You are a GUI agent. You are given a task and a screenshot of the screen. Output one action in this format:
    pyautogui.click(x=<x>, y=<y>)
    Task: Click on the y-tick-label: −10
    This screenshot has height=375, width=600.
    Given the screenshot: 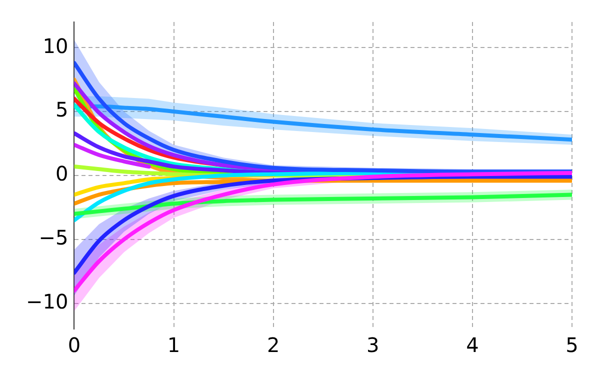 What is the action you would take?
    pyautogui.click(x=47, y=302)
    